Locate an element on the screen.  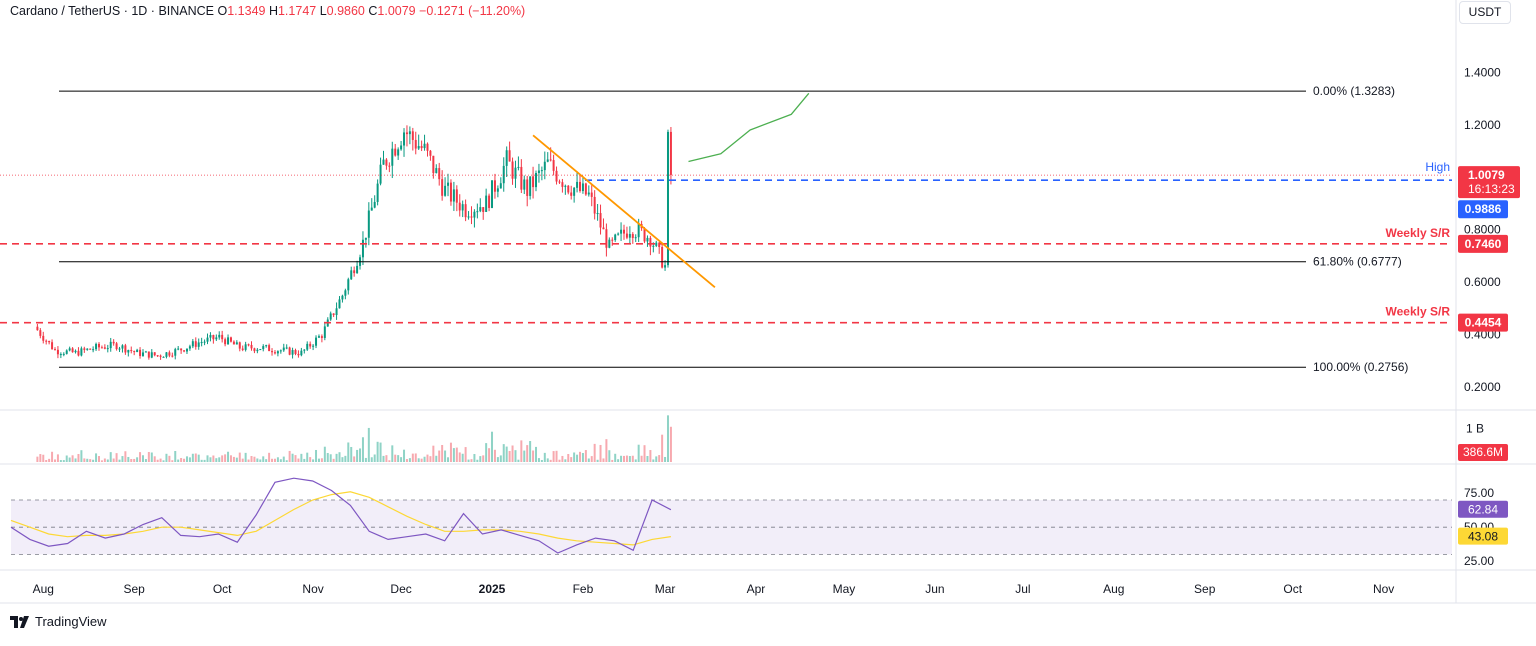
rsi-badge-bg is located at coordinates (1483, 509).